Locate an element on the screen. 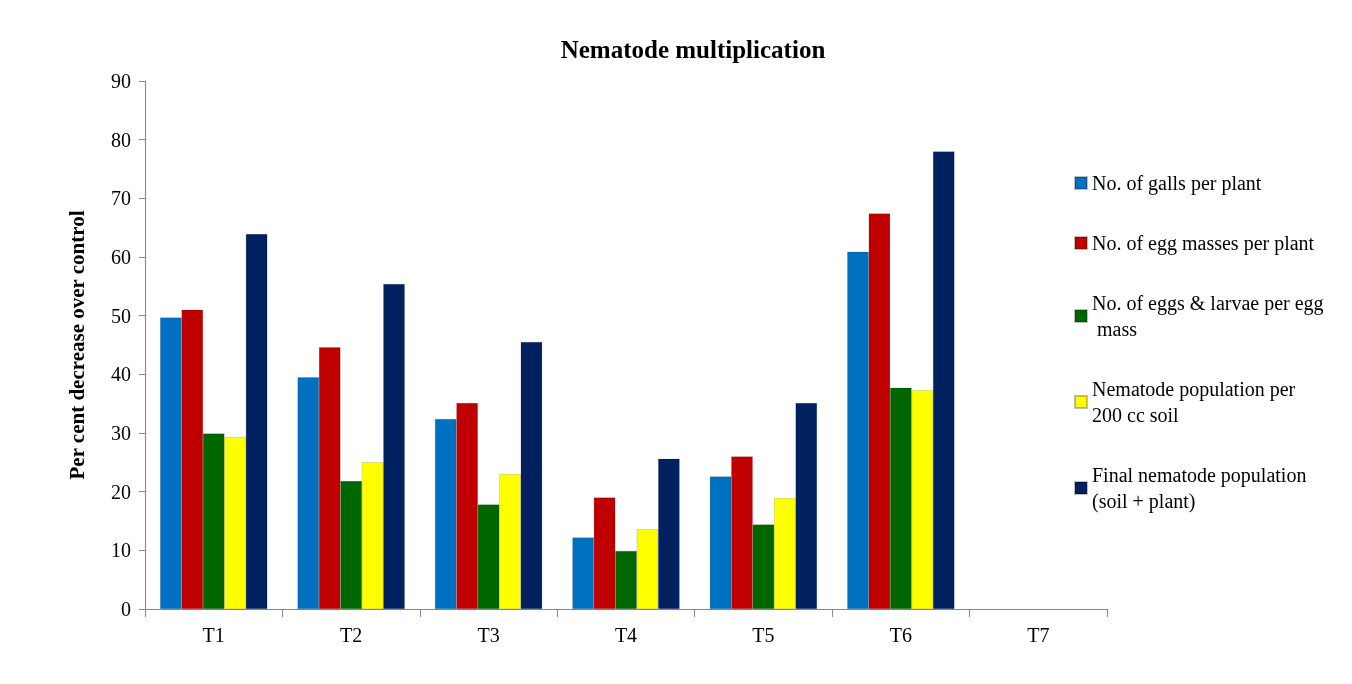 This screenshot has width=1352, height=684. y-tick-label: 70 is located at coordinates (121, 198).